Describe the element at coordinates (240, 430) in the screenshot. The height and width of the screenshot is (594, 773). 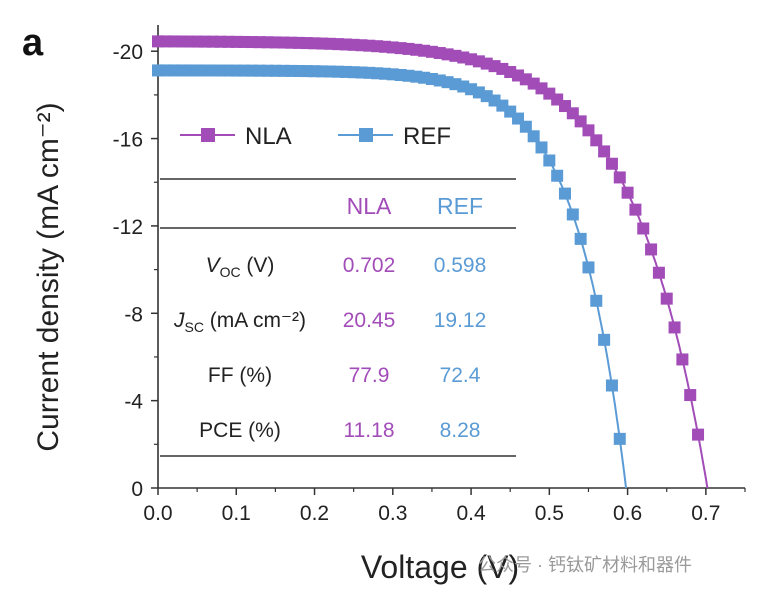
I see `table-row-label: PCE (%)` at that location.